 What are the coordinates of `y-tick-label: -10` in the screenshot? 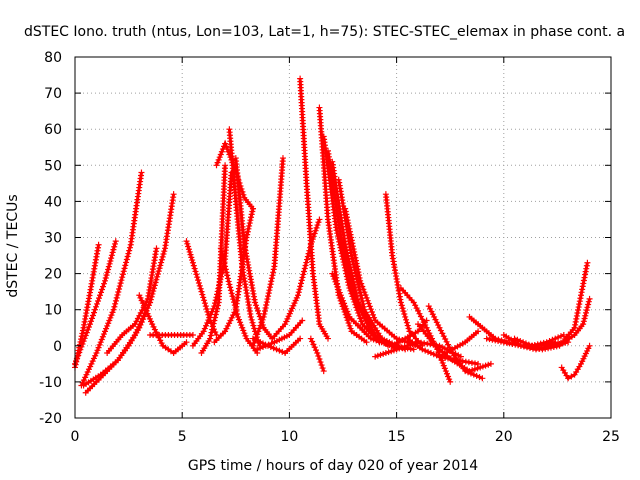 It's located at (50, 383).